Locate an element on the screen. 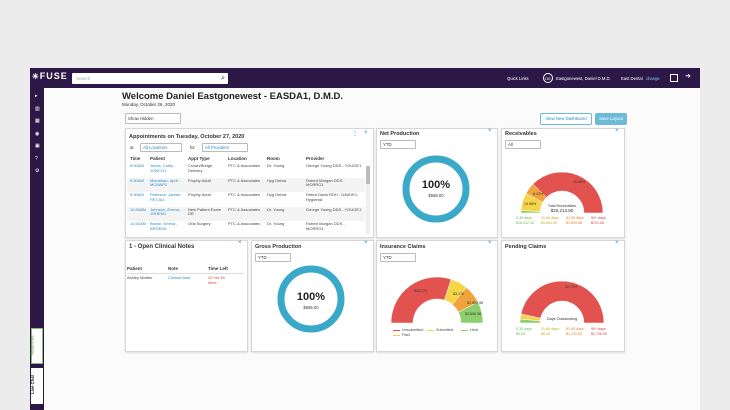 The image size is (730, 410). clinical-notes-title: 1 - Open Clinical Notes is located at coordinates (162, 247).